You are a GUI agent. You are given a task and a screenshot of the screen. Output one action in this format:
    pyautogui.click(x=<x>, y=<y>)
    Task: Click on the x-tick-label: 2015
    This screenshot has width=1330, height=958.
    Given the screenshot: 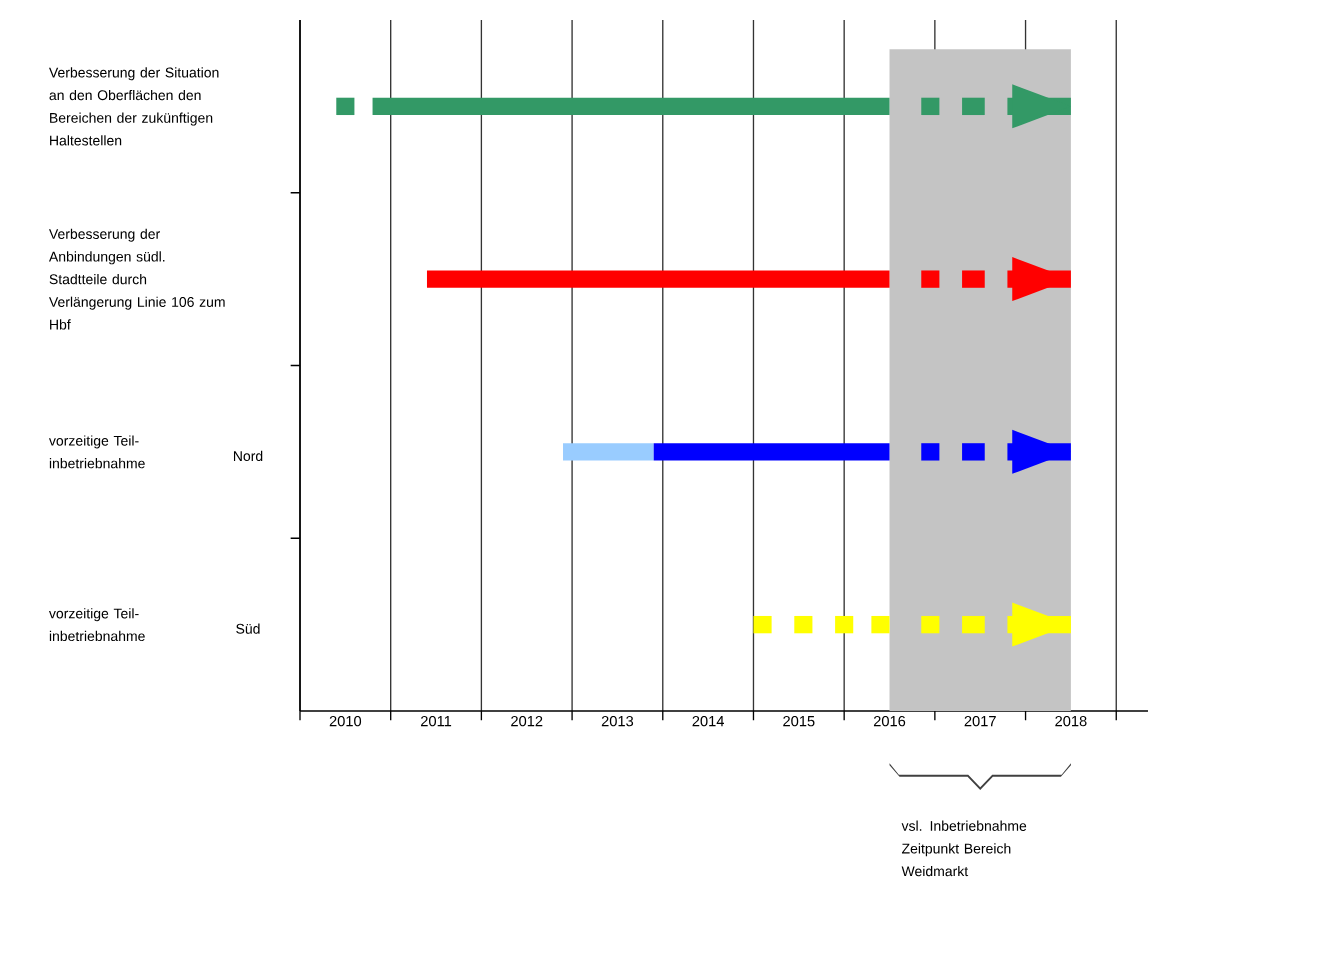 What is the action you would take?
    pyautogui.click(x=799, y=721)
    